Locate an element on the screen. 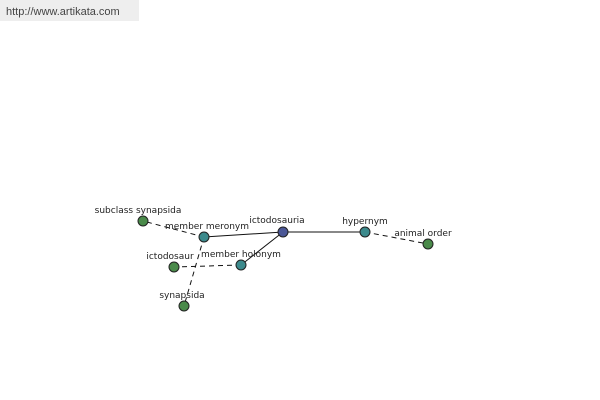 The height and width of the screenshot is (400, 600). node-label: ictodosaur is located at coordinates (170, 257).